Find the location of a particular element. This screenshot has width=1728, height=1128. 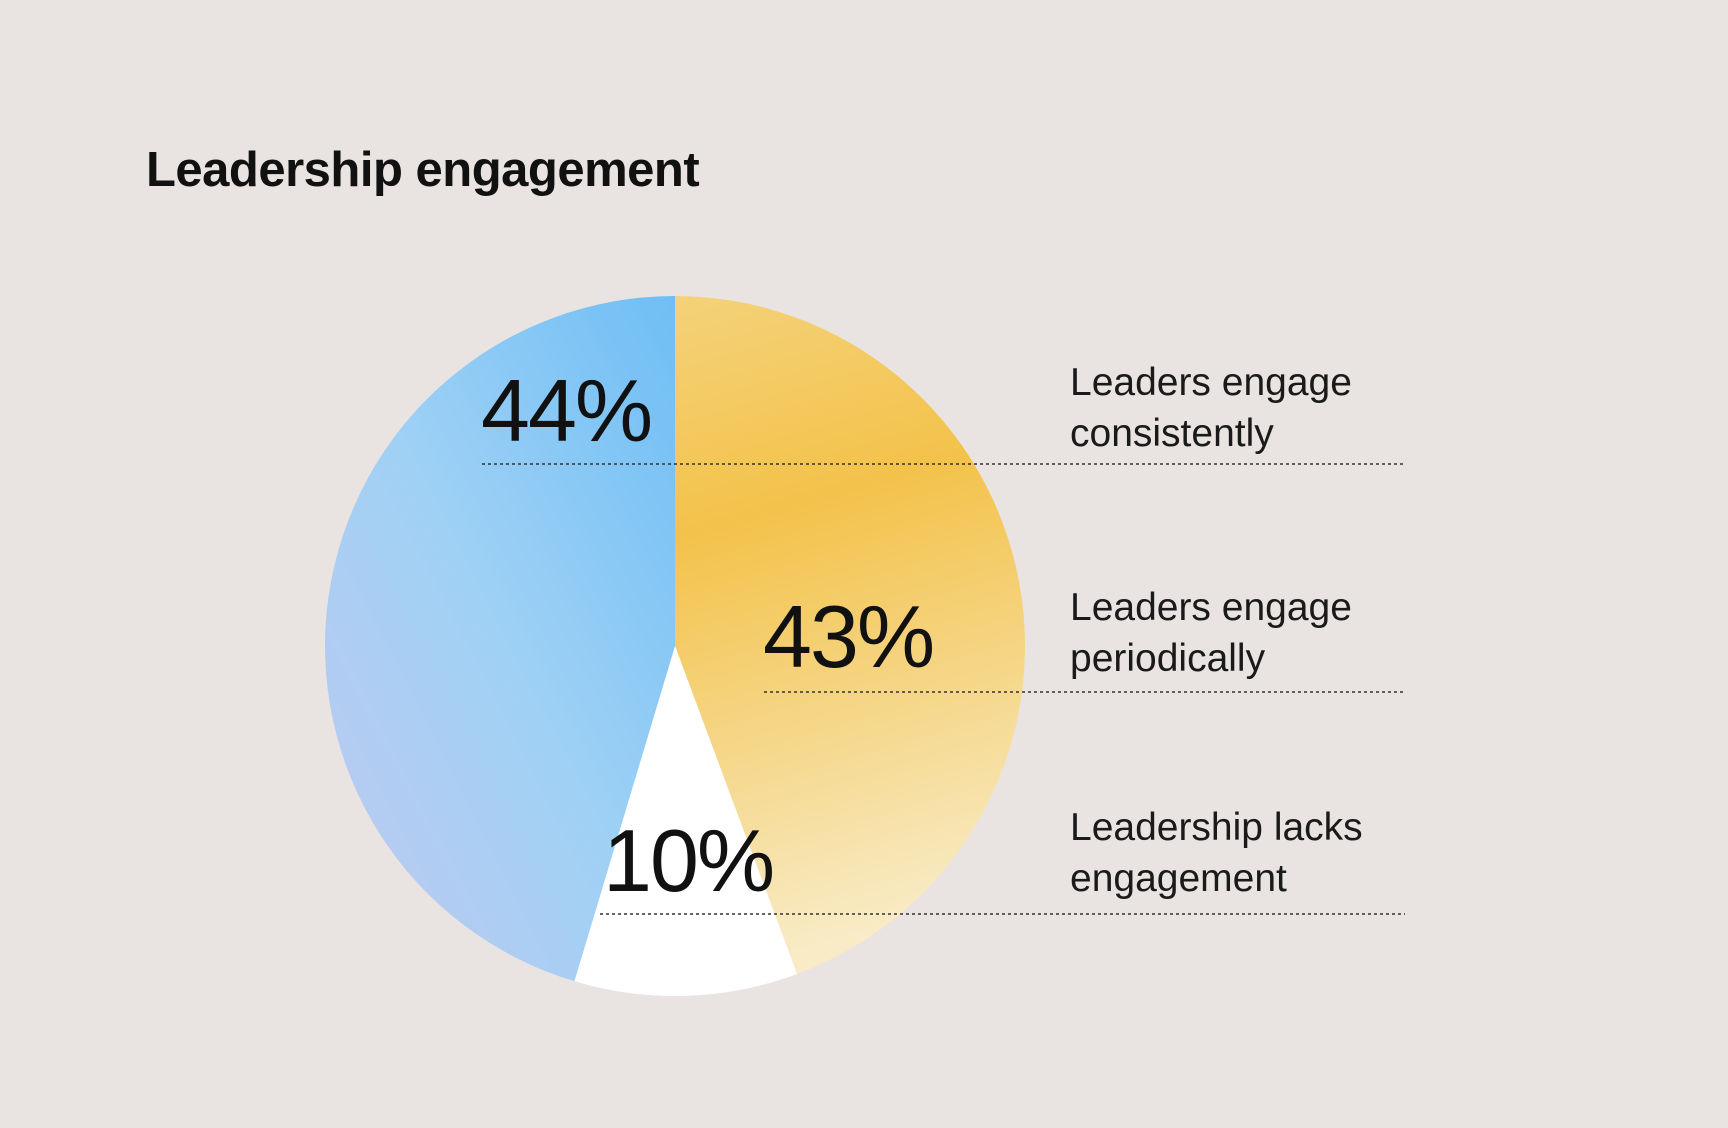

data-label-periodically: 43% is located at coordinates (848, 636).